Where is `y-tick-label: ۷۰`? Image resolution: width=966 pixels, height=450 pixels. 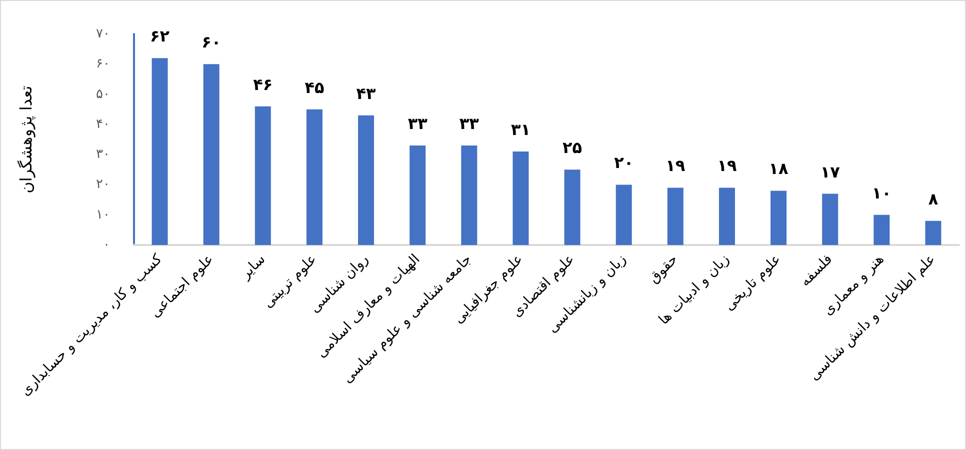
y-tick-label: ۷۰ is located at coordinates (103, 34).